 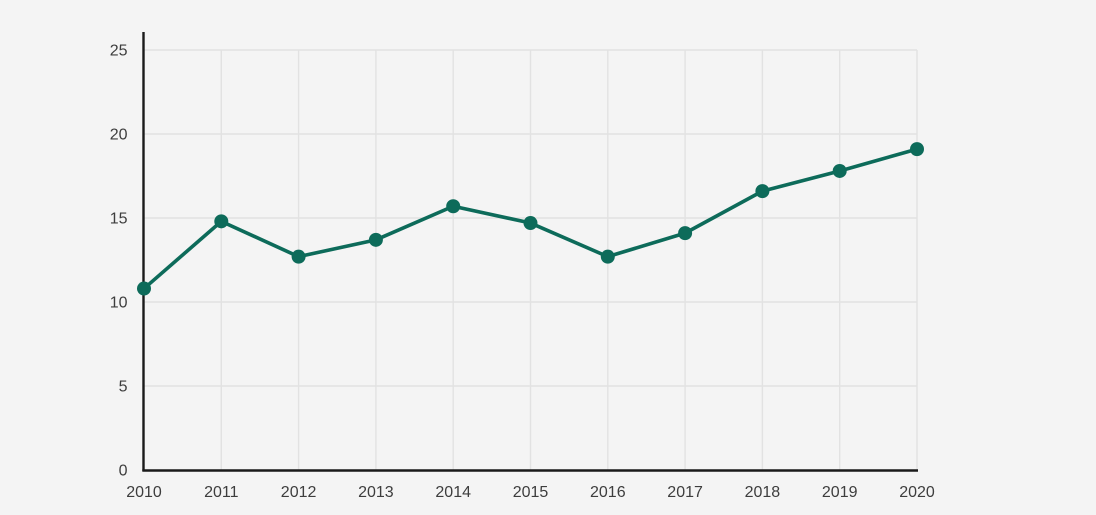 What do you see at coordinates (840, 492) in the screenshot?
I see `x-tick-label-2019: 2019` at bounding box center [840, 492].